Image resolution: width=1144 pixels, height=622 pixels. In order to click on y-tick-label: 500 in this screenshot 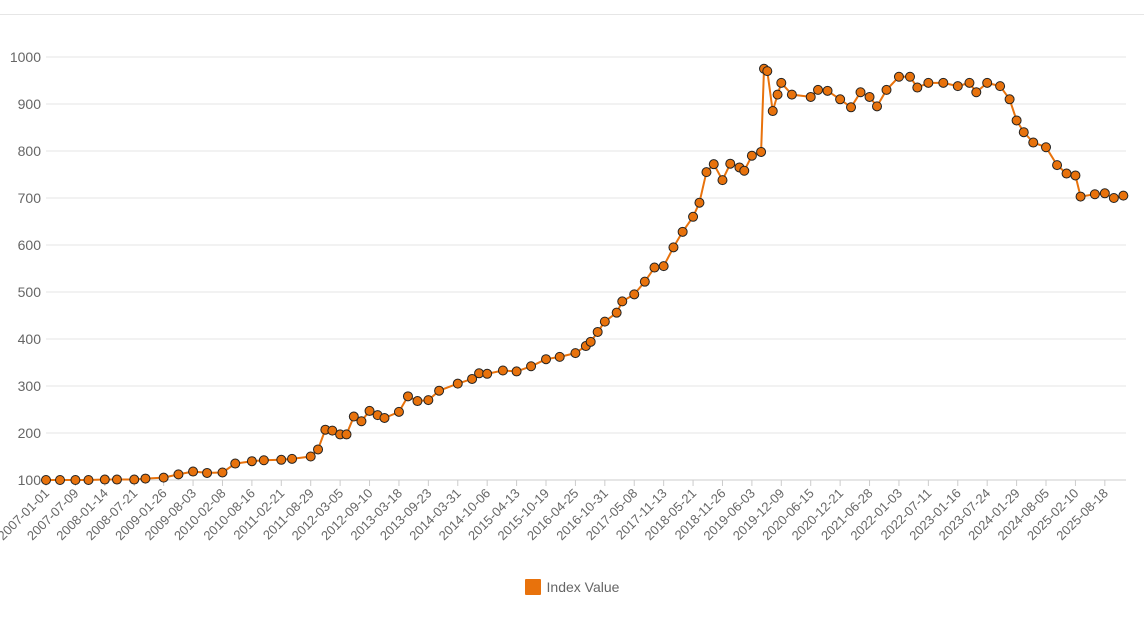, I will do `click(30, 292)`.